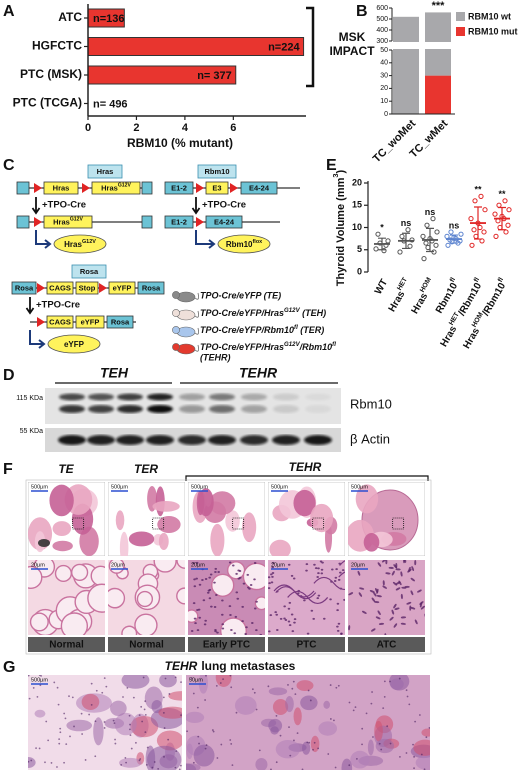  Describe the element at coordinates (8, 469) in the screenshot. I see `panel-letter: F` at that location.